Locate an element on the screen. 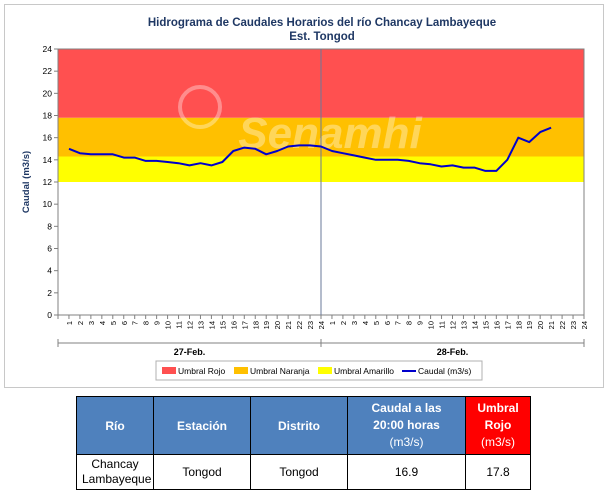 The image size is (609, 491). day-label: 28-Feb. is located at coordinates (453, 352).